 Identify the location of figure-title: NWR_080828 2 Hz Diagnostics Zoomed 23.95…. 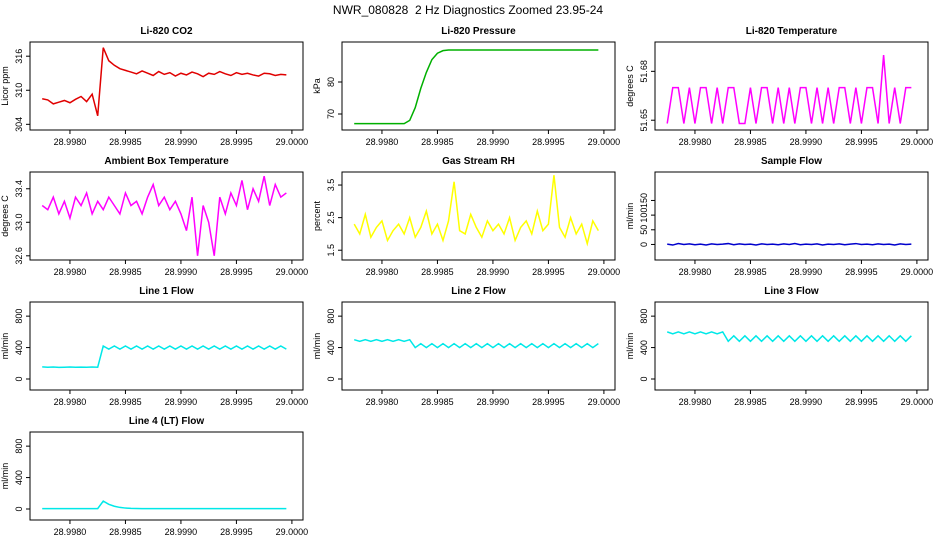
(468, 10).